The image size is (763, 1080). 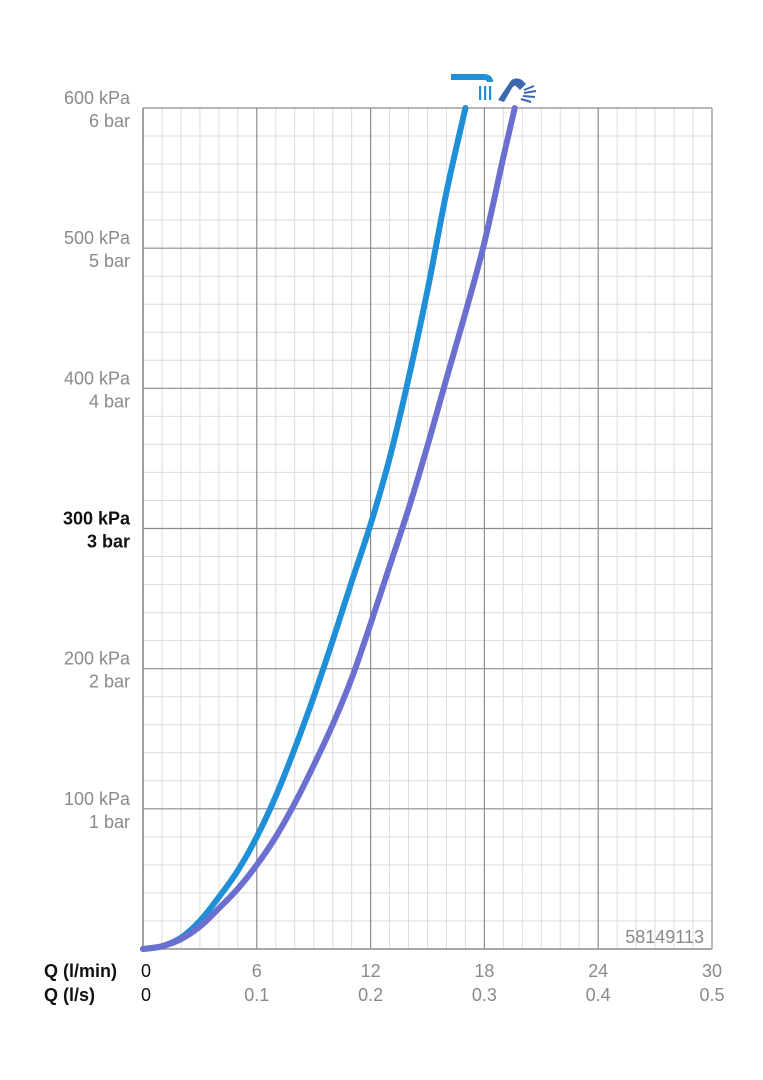 I want to click on x-tick-label-ls: 0.2, so click(x=370, y=995).